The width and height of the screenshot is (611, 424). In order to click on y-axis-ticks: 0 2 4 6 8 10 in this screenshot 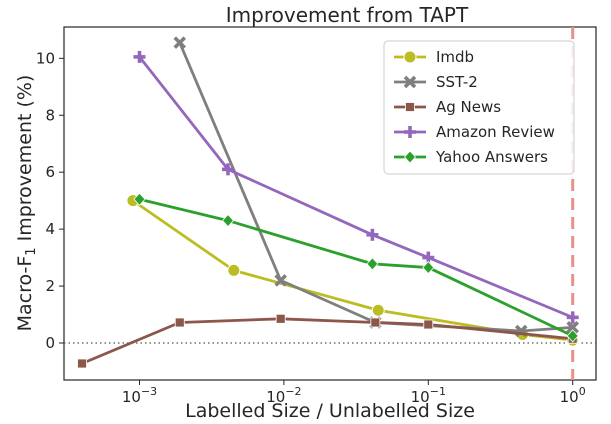, I will do `click(50, 200)`.